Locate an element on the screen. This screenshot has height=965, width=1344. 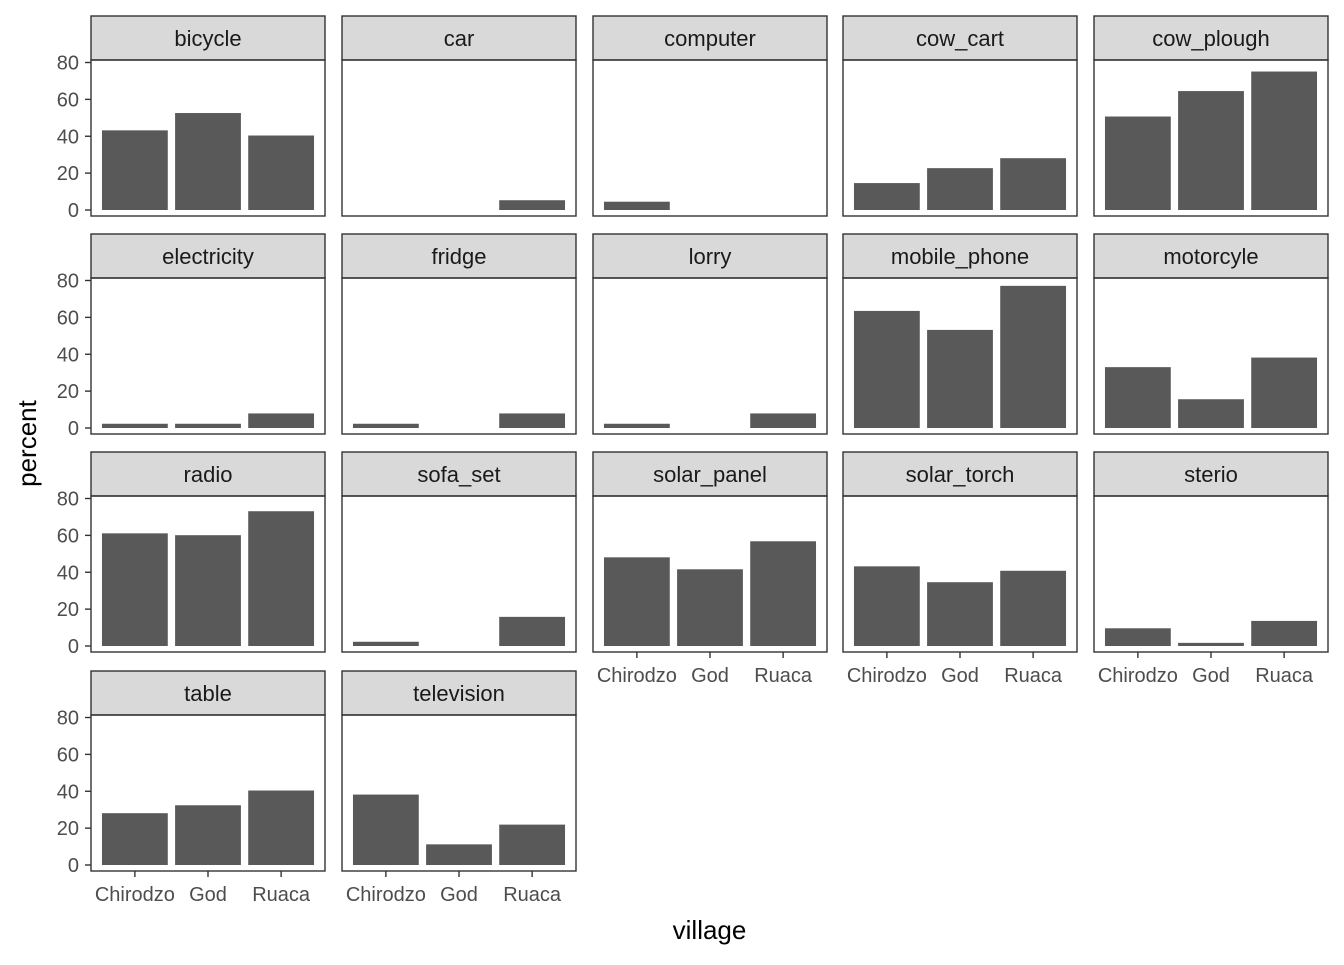
facet-strip-label: sofa_set is located at coordinates (458, 474).